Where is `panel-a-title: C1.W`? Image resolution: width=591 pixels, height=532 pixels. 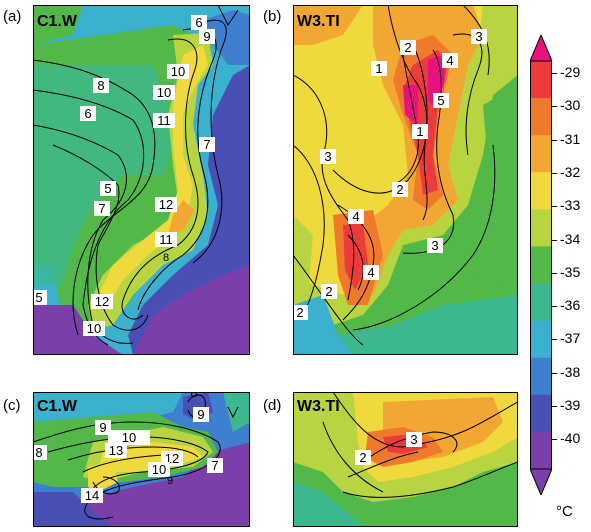 panel-a-title: C1.W is located at coordinates (57, 21).